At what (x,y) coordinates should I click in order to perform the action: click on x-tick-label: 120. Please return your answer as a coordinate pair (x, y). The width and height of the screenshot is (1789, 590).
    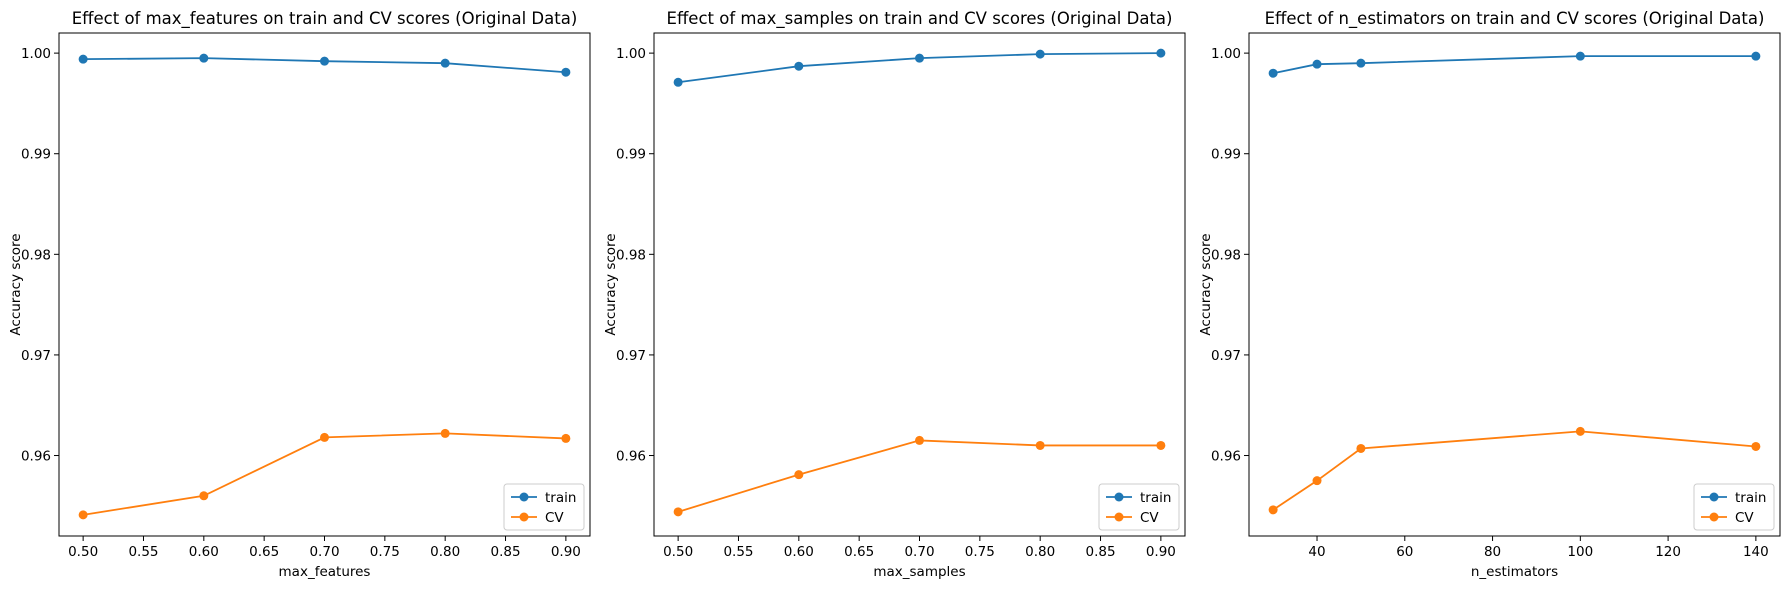
    Looking at the image, I should click on (1668, 552).